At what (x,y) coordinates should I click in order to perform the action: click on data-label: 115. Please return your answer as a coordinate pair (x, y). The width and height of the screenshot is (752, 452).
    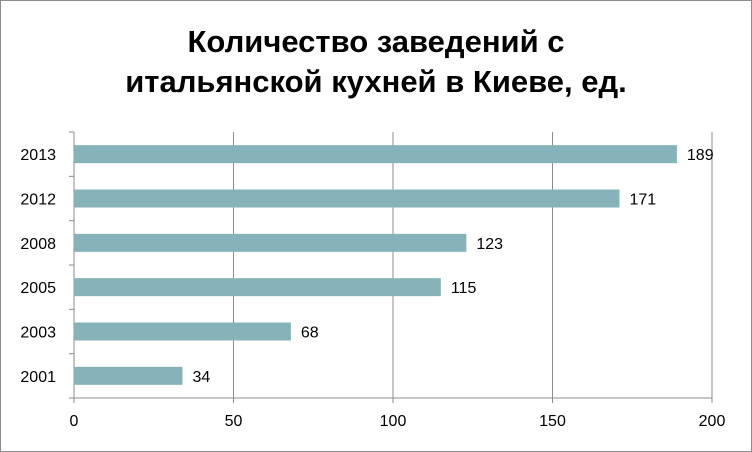
    Looking at the image, I should click on (464, 288).